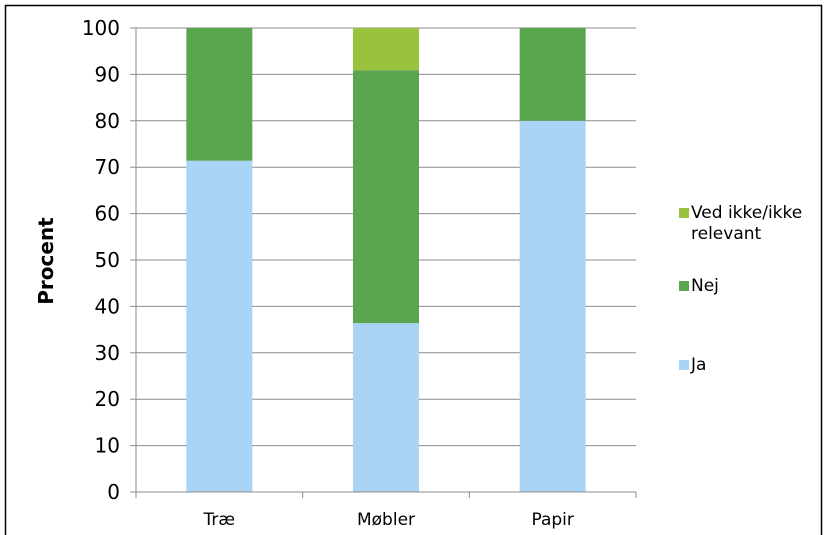  What do you see at coordinates (705, 286) in the screenshot?
I see `legend-label-nej: Nej` at bounding box center [705, 286].